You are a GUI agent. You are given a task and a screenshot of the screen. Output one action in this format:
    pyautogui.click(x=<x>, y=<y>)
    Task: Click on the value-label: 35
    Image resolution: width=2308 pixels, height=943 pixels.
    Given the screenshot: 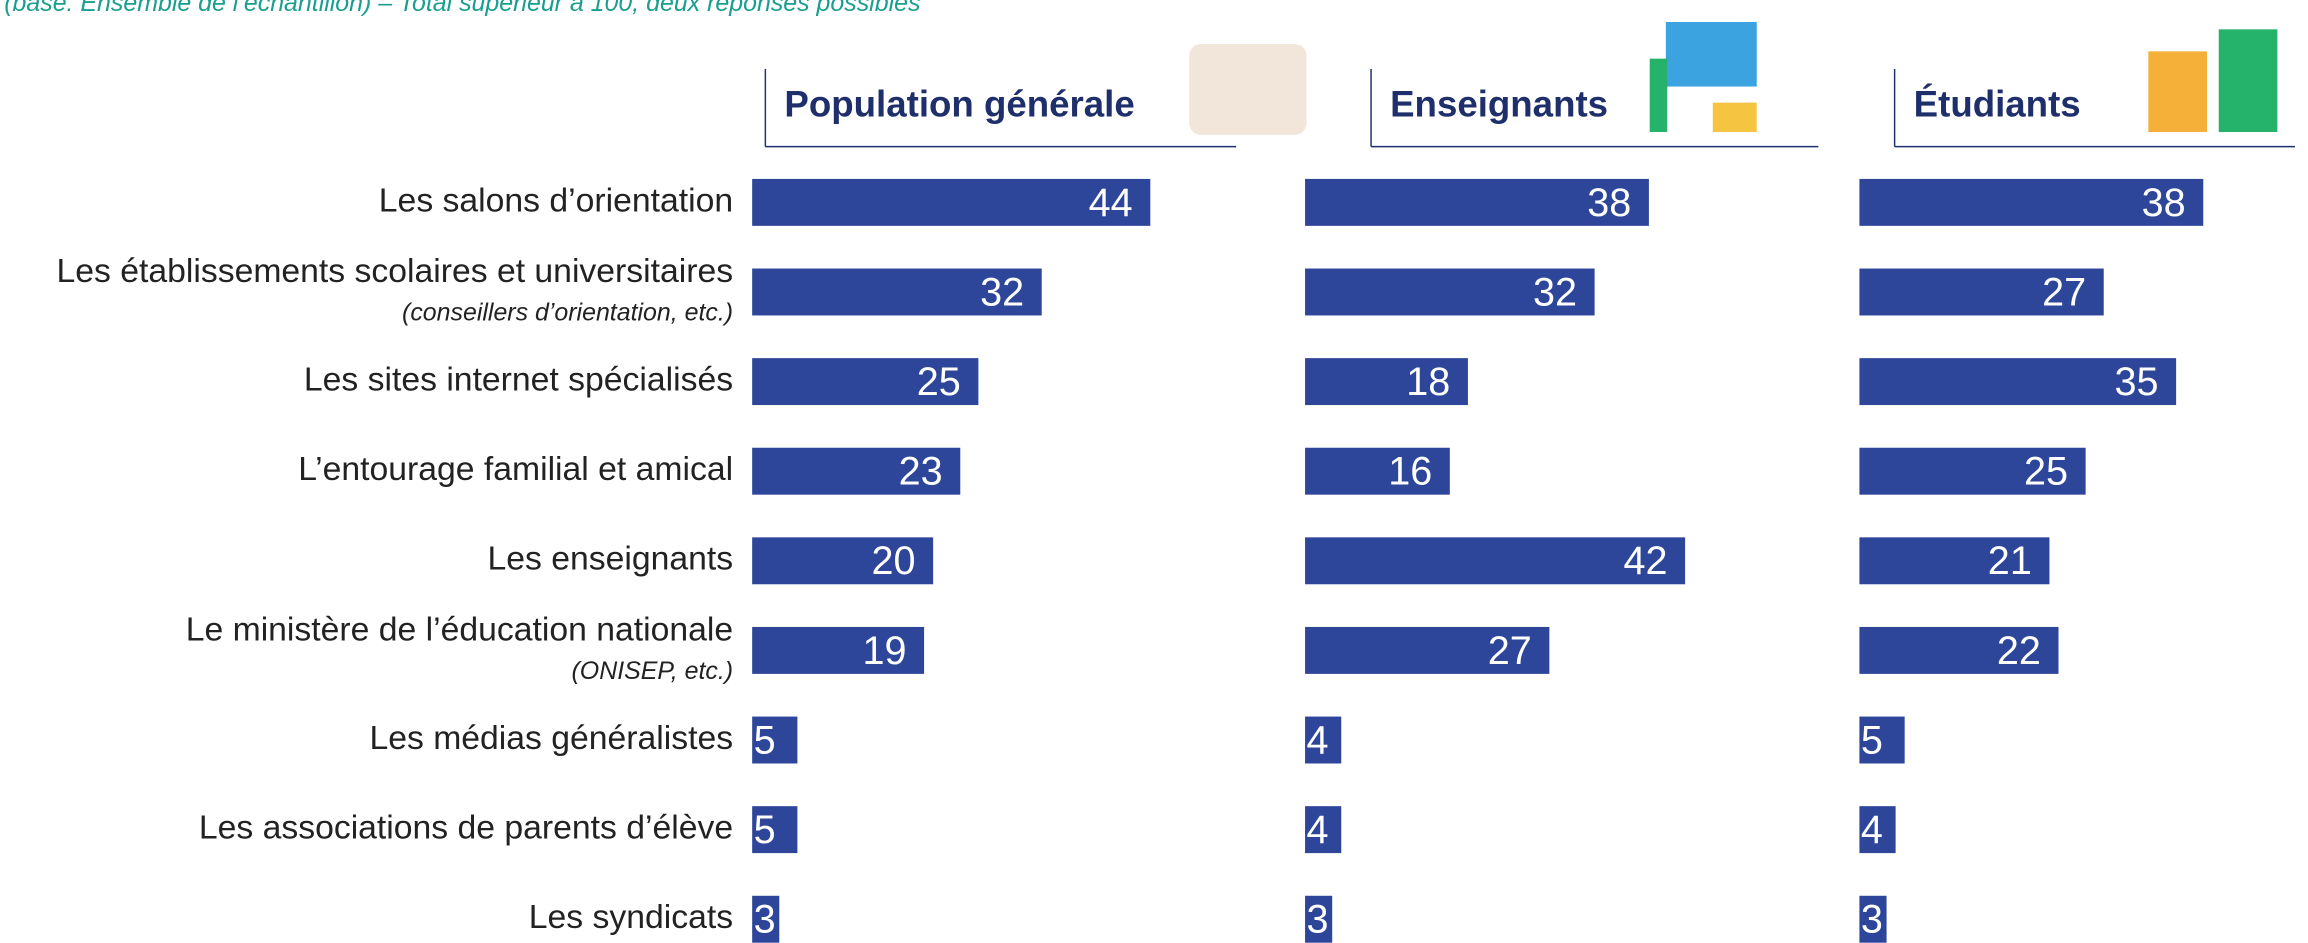 What is the action you would take?
    pyautogui.click(x=2136, y=382)
    